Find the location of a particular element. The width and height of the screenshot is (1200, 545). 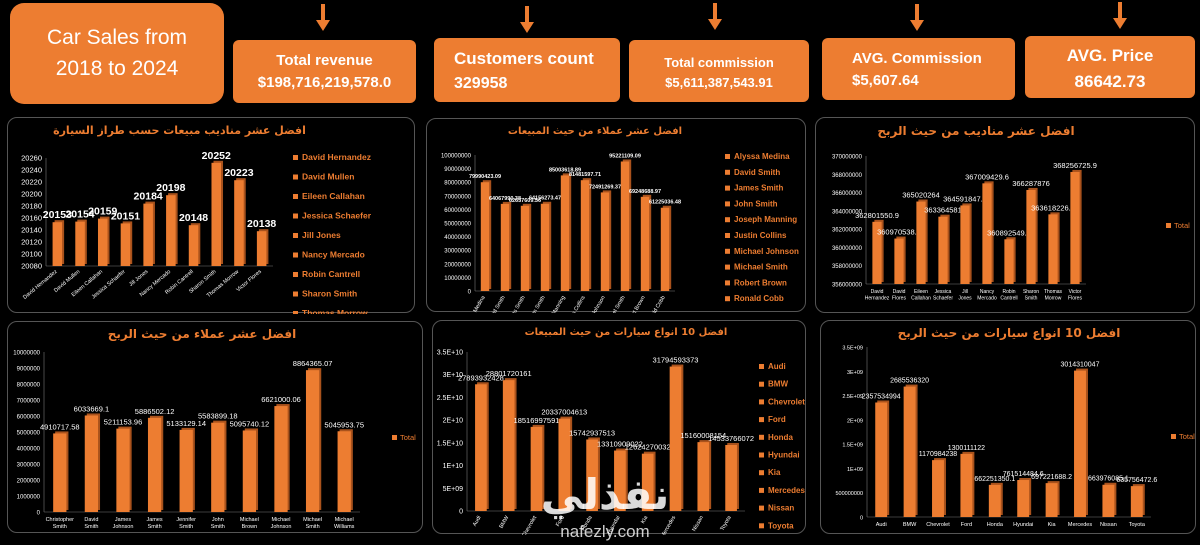

data-label: 64067990.38 is located at coordinates (505, 199).